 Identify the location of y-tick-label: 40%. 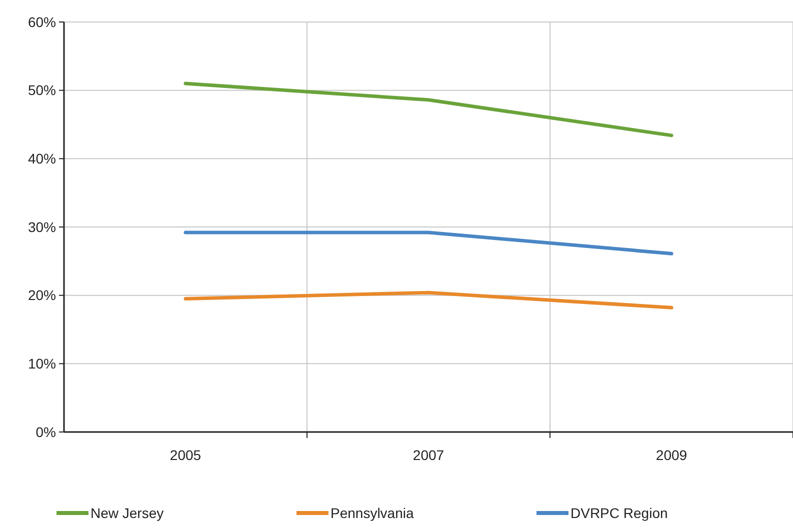
(42, 158).